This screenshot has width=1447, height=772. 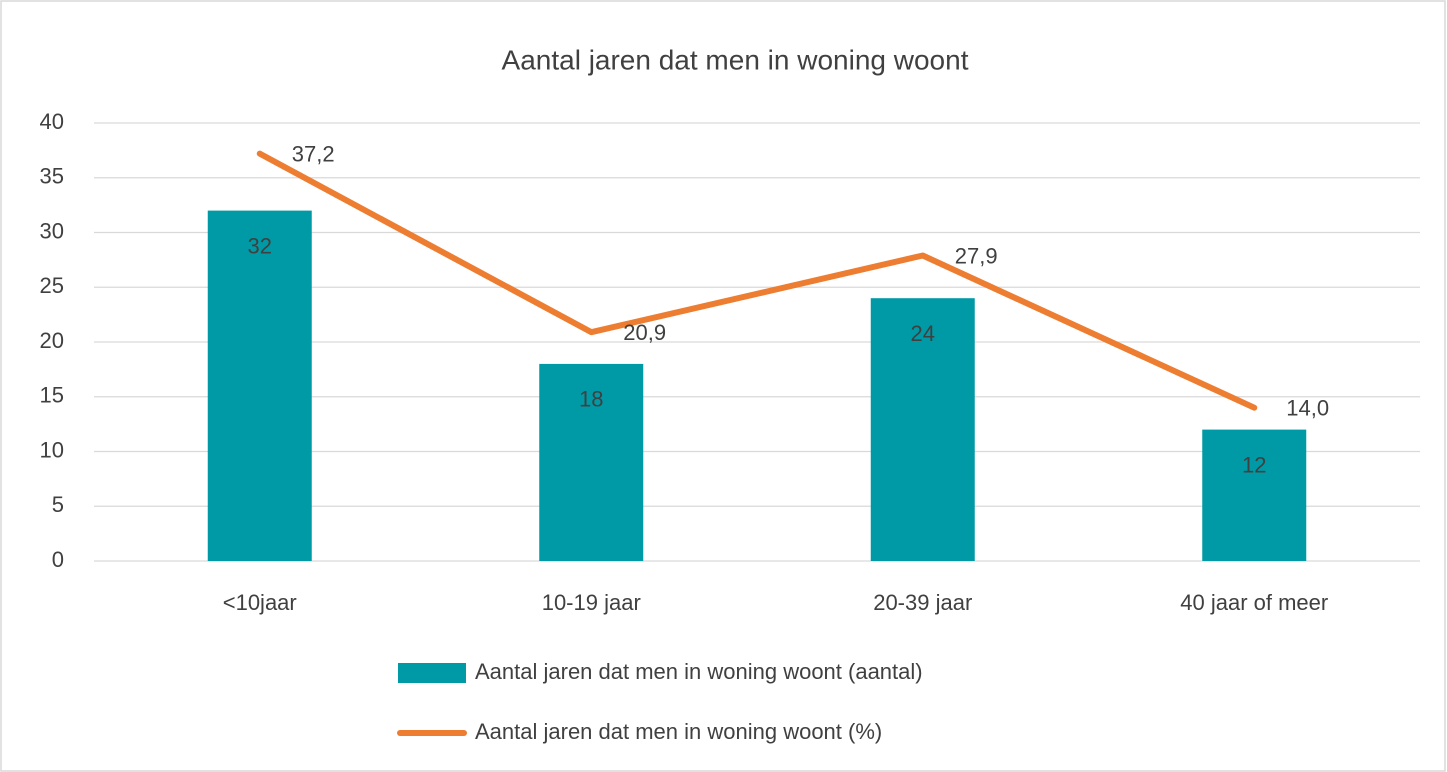 I want to click on bar-value-label: 32, so click(x=260, y=245).